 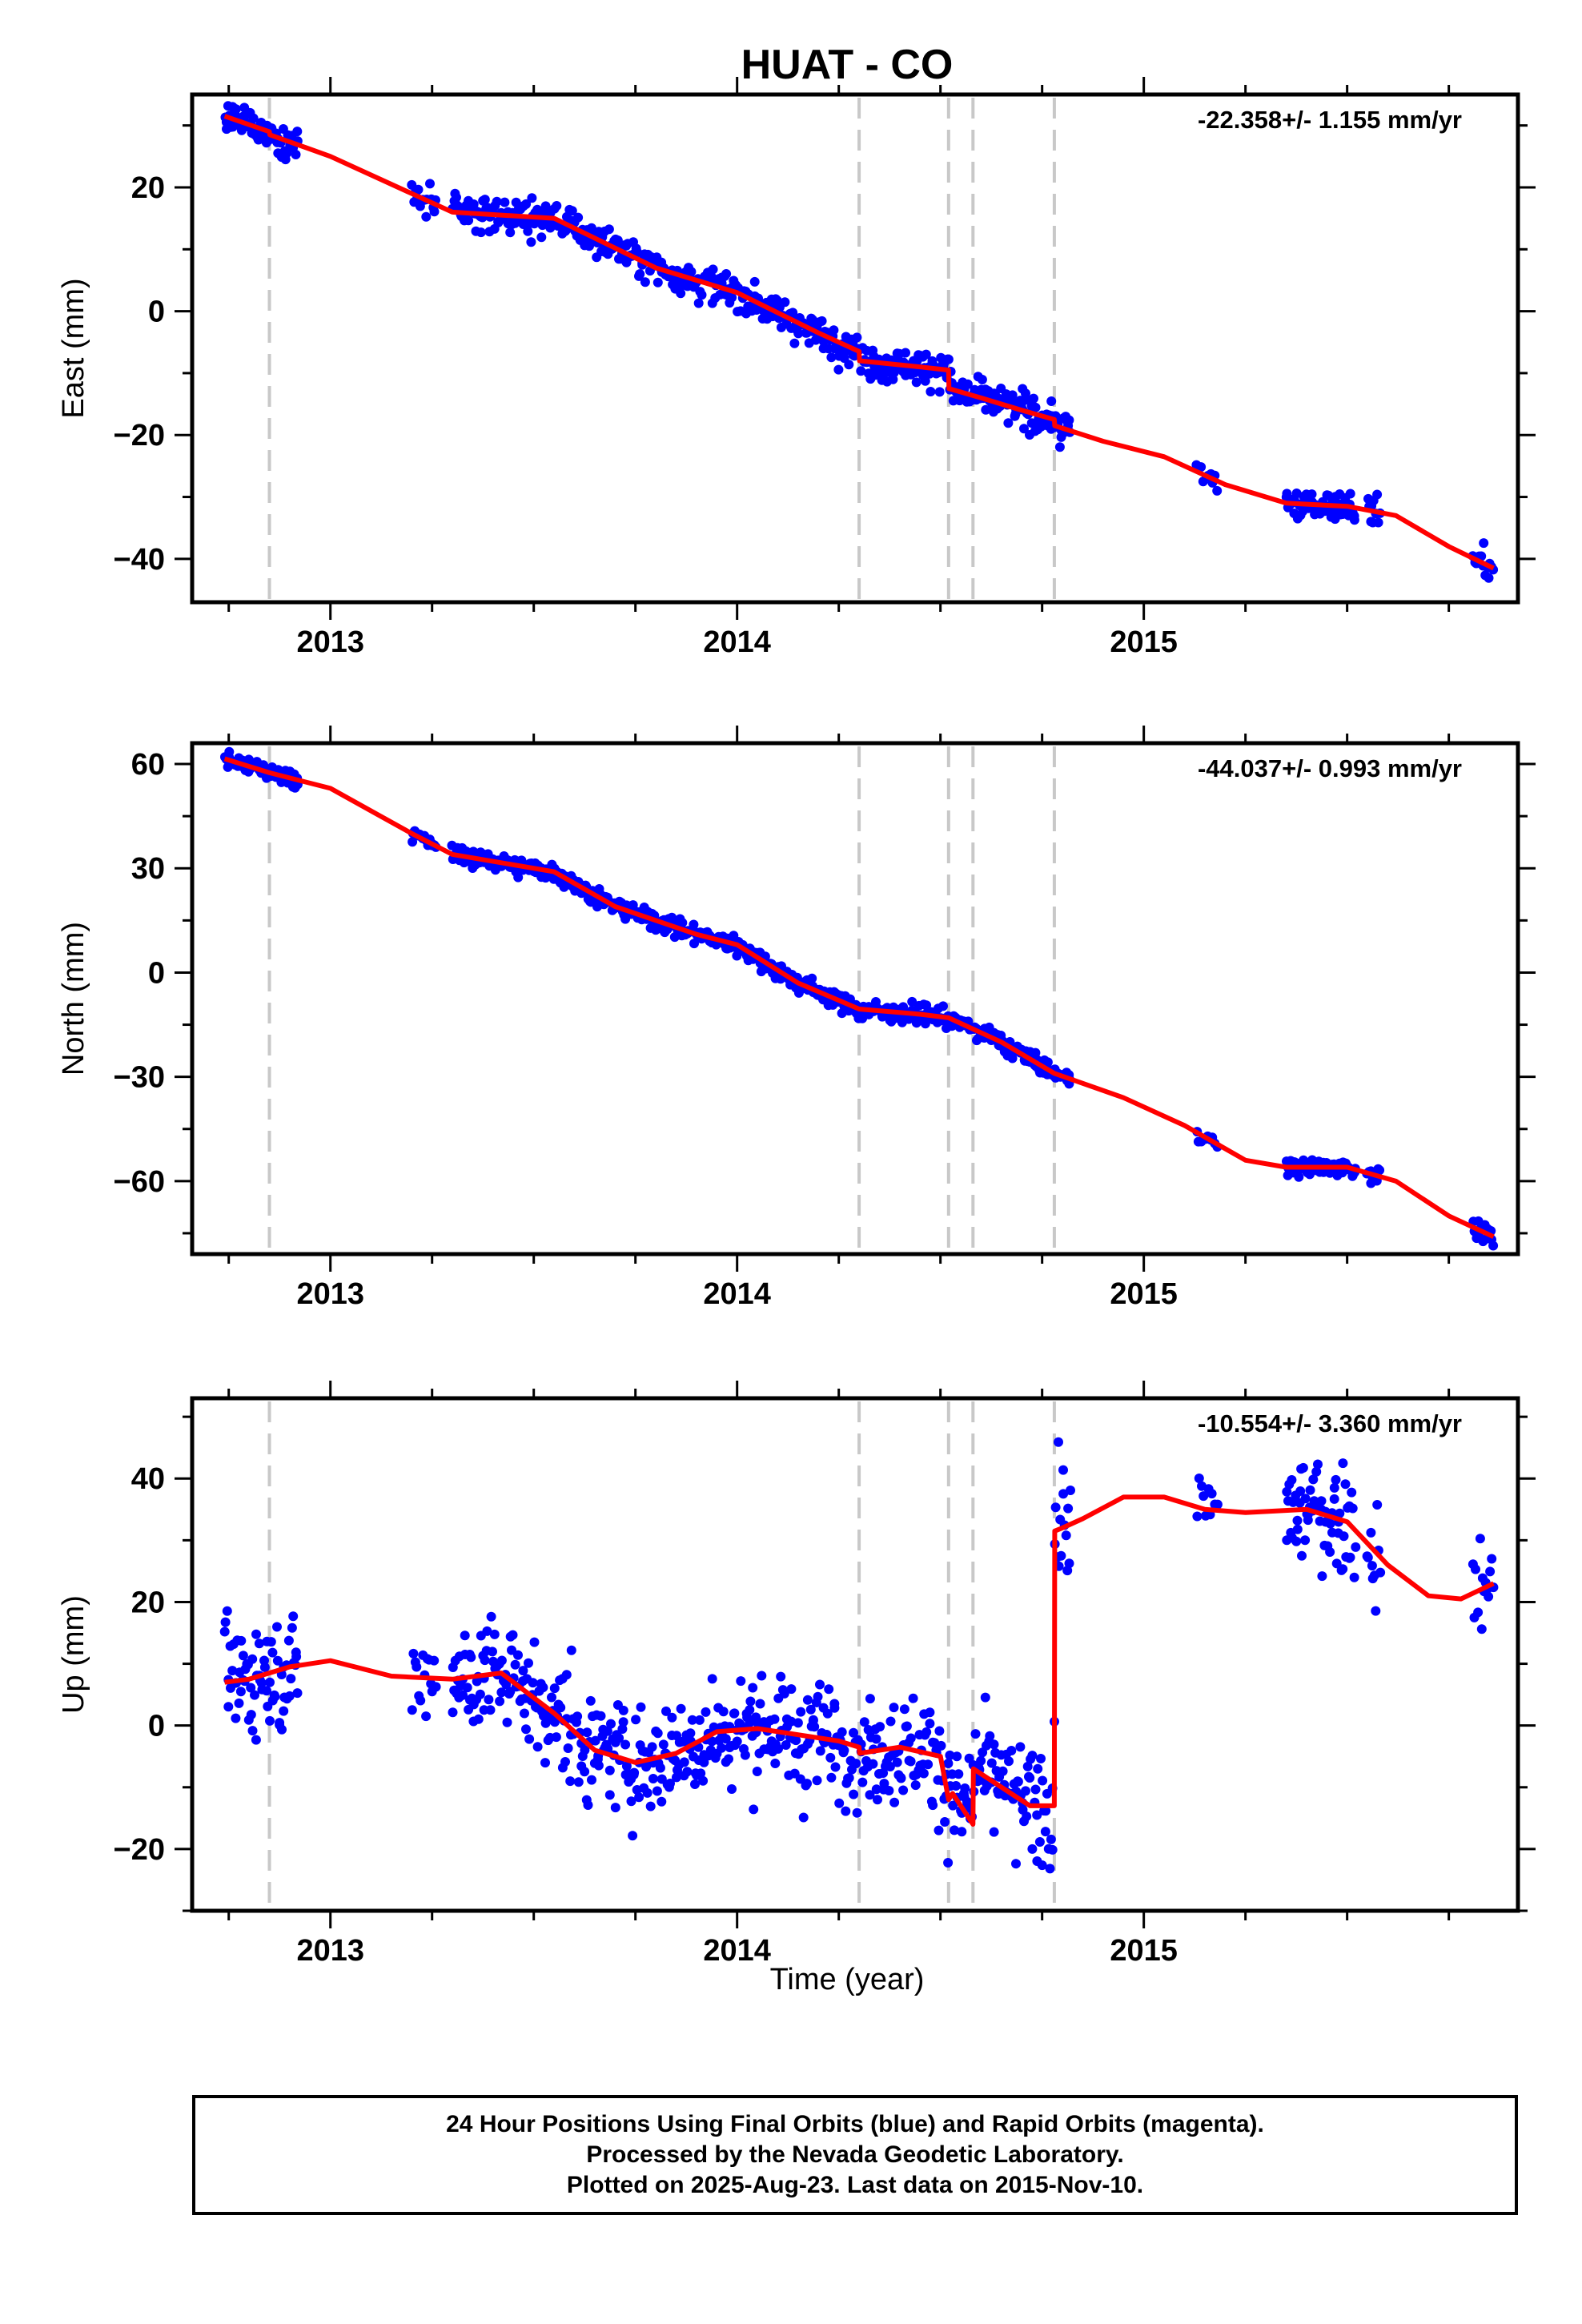 What do you see at coordinates (74, 1655) in the screenshot?
I see `y-axis-label: Up (mm)` at bounding box center [74, 1655].